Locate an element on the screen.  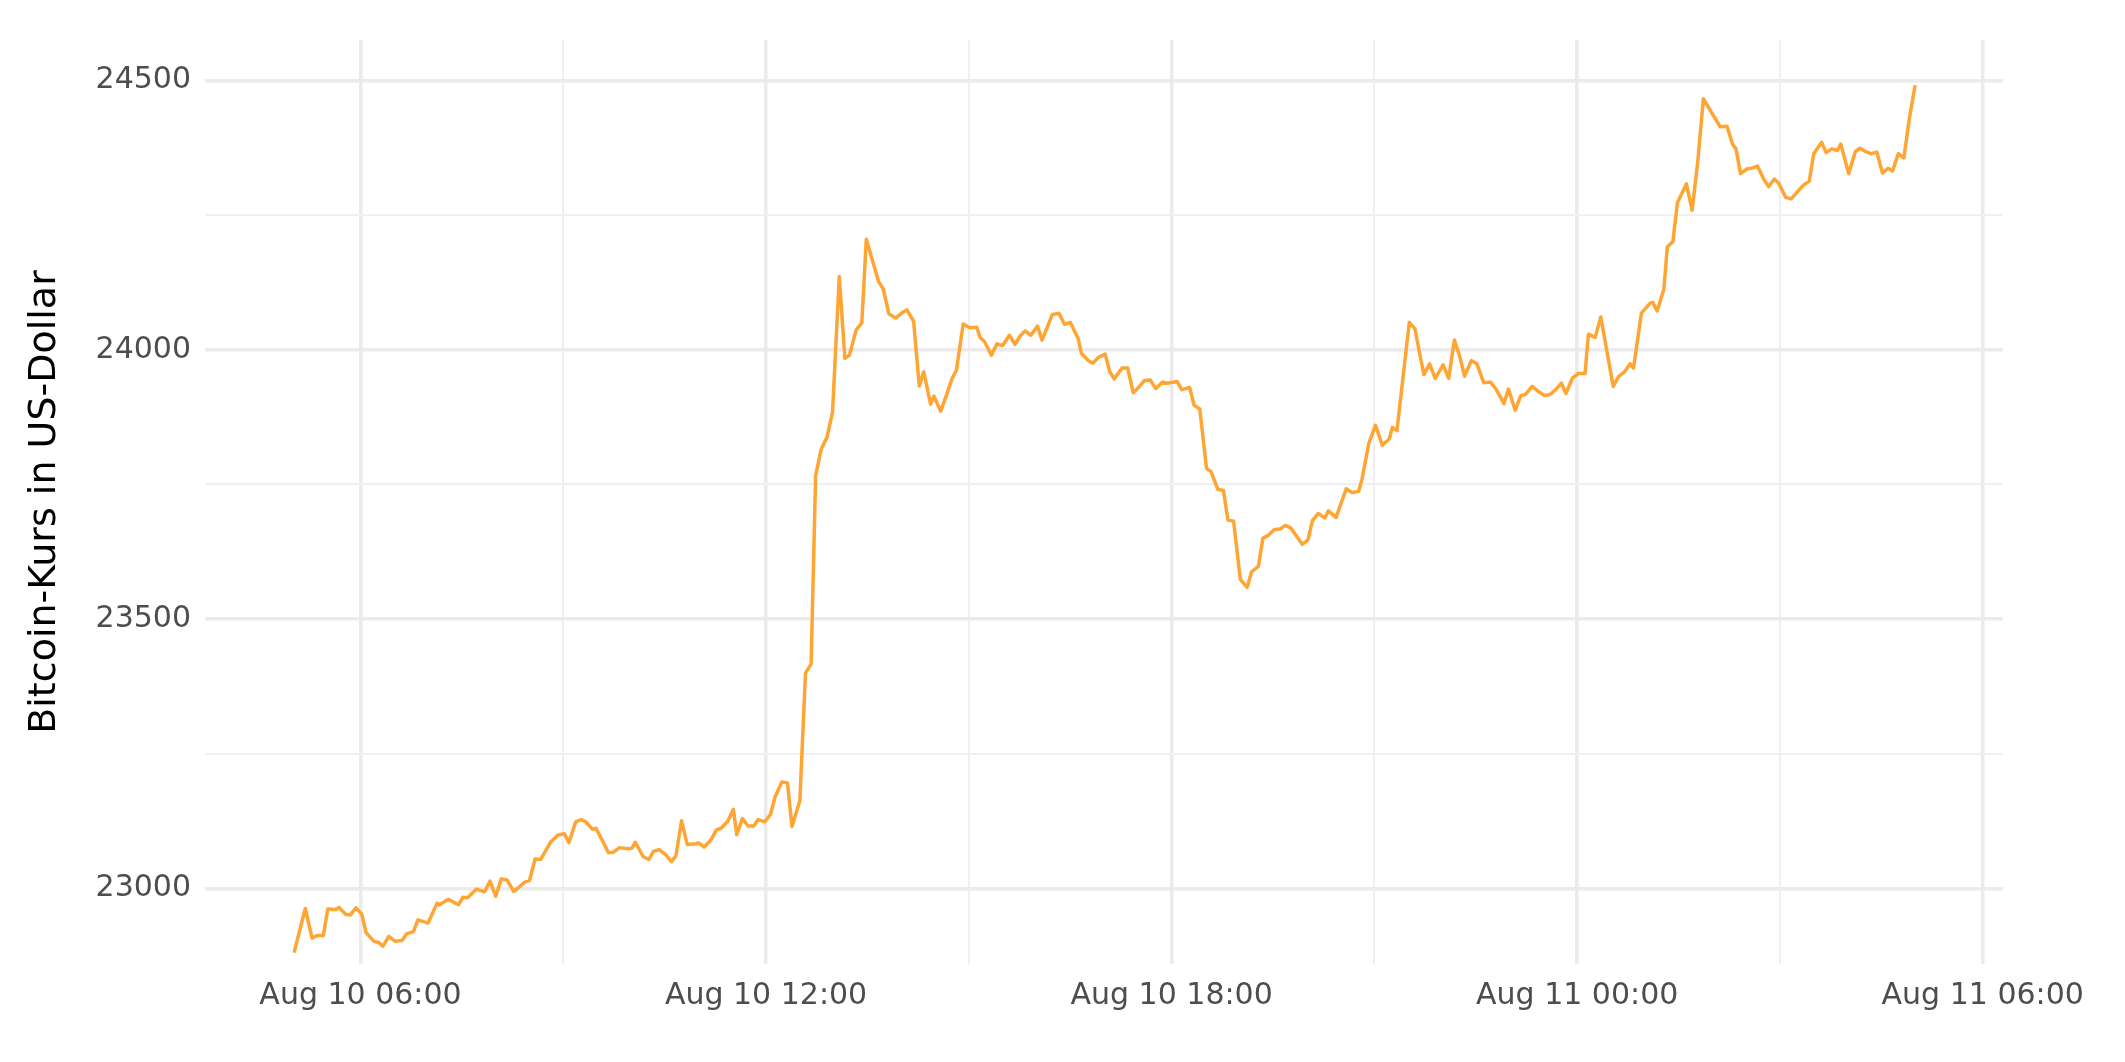
x-tick-label: Aug 10 12:00 is located at coordinates (766, 993).